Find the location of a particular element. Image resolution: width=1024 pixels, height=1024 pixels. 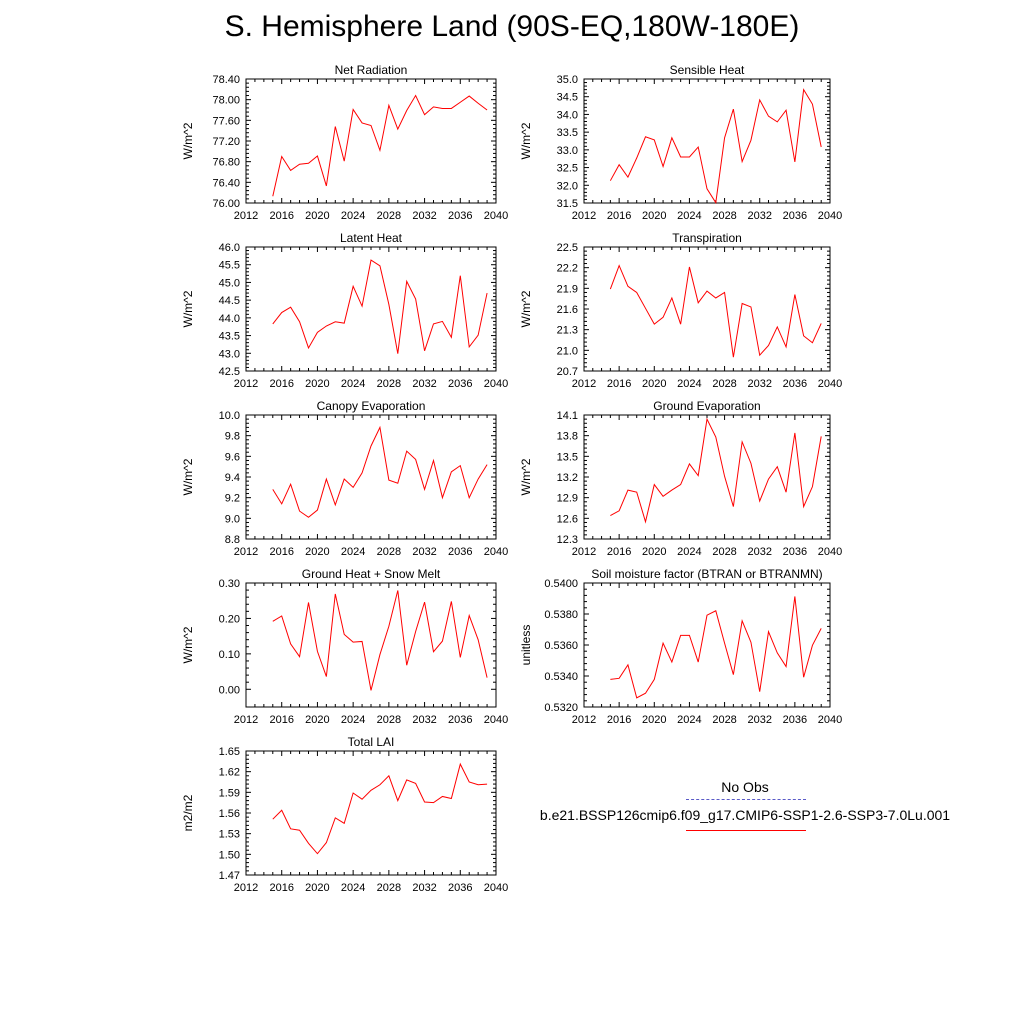

panel-1-ylabel: W/m^2 is located at coordinates (188, 140).